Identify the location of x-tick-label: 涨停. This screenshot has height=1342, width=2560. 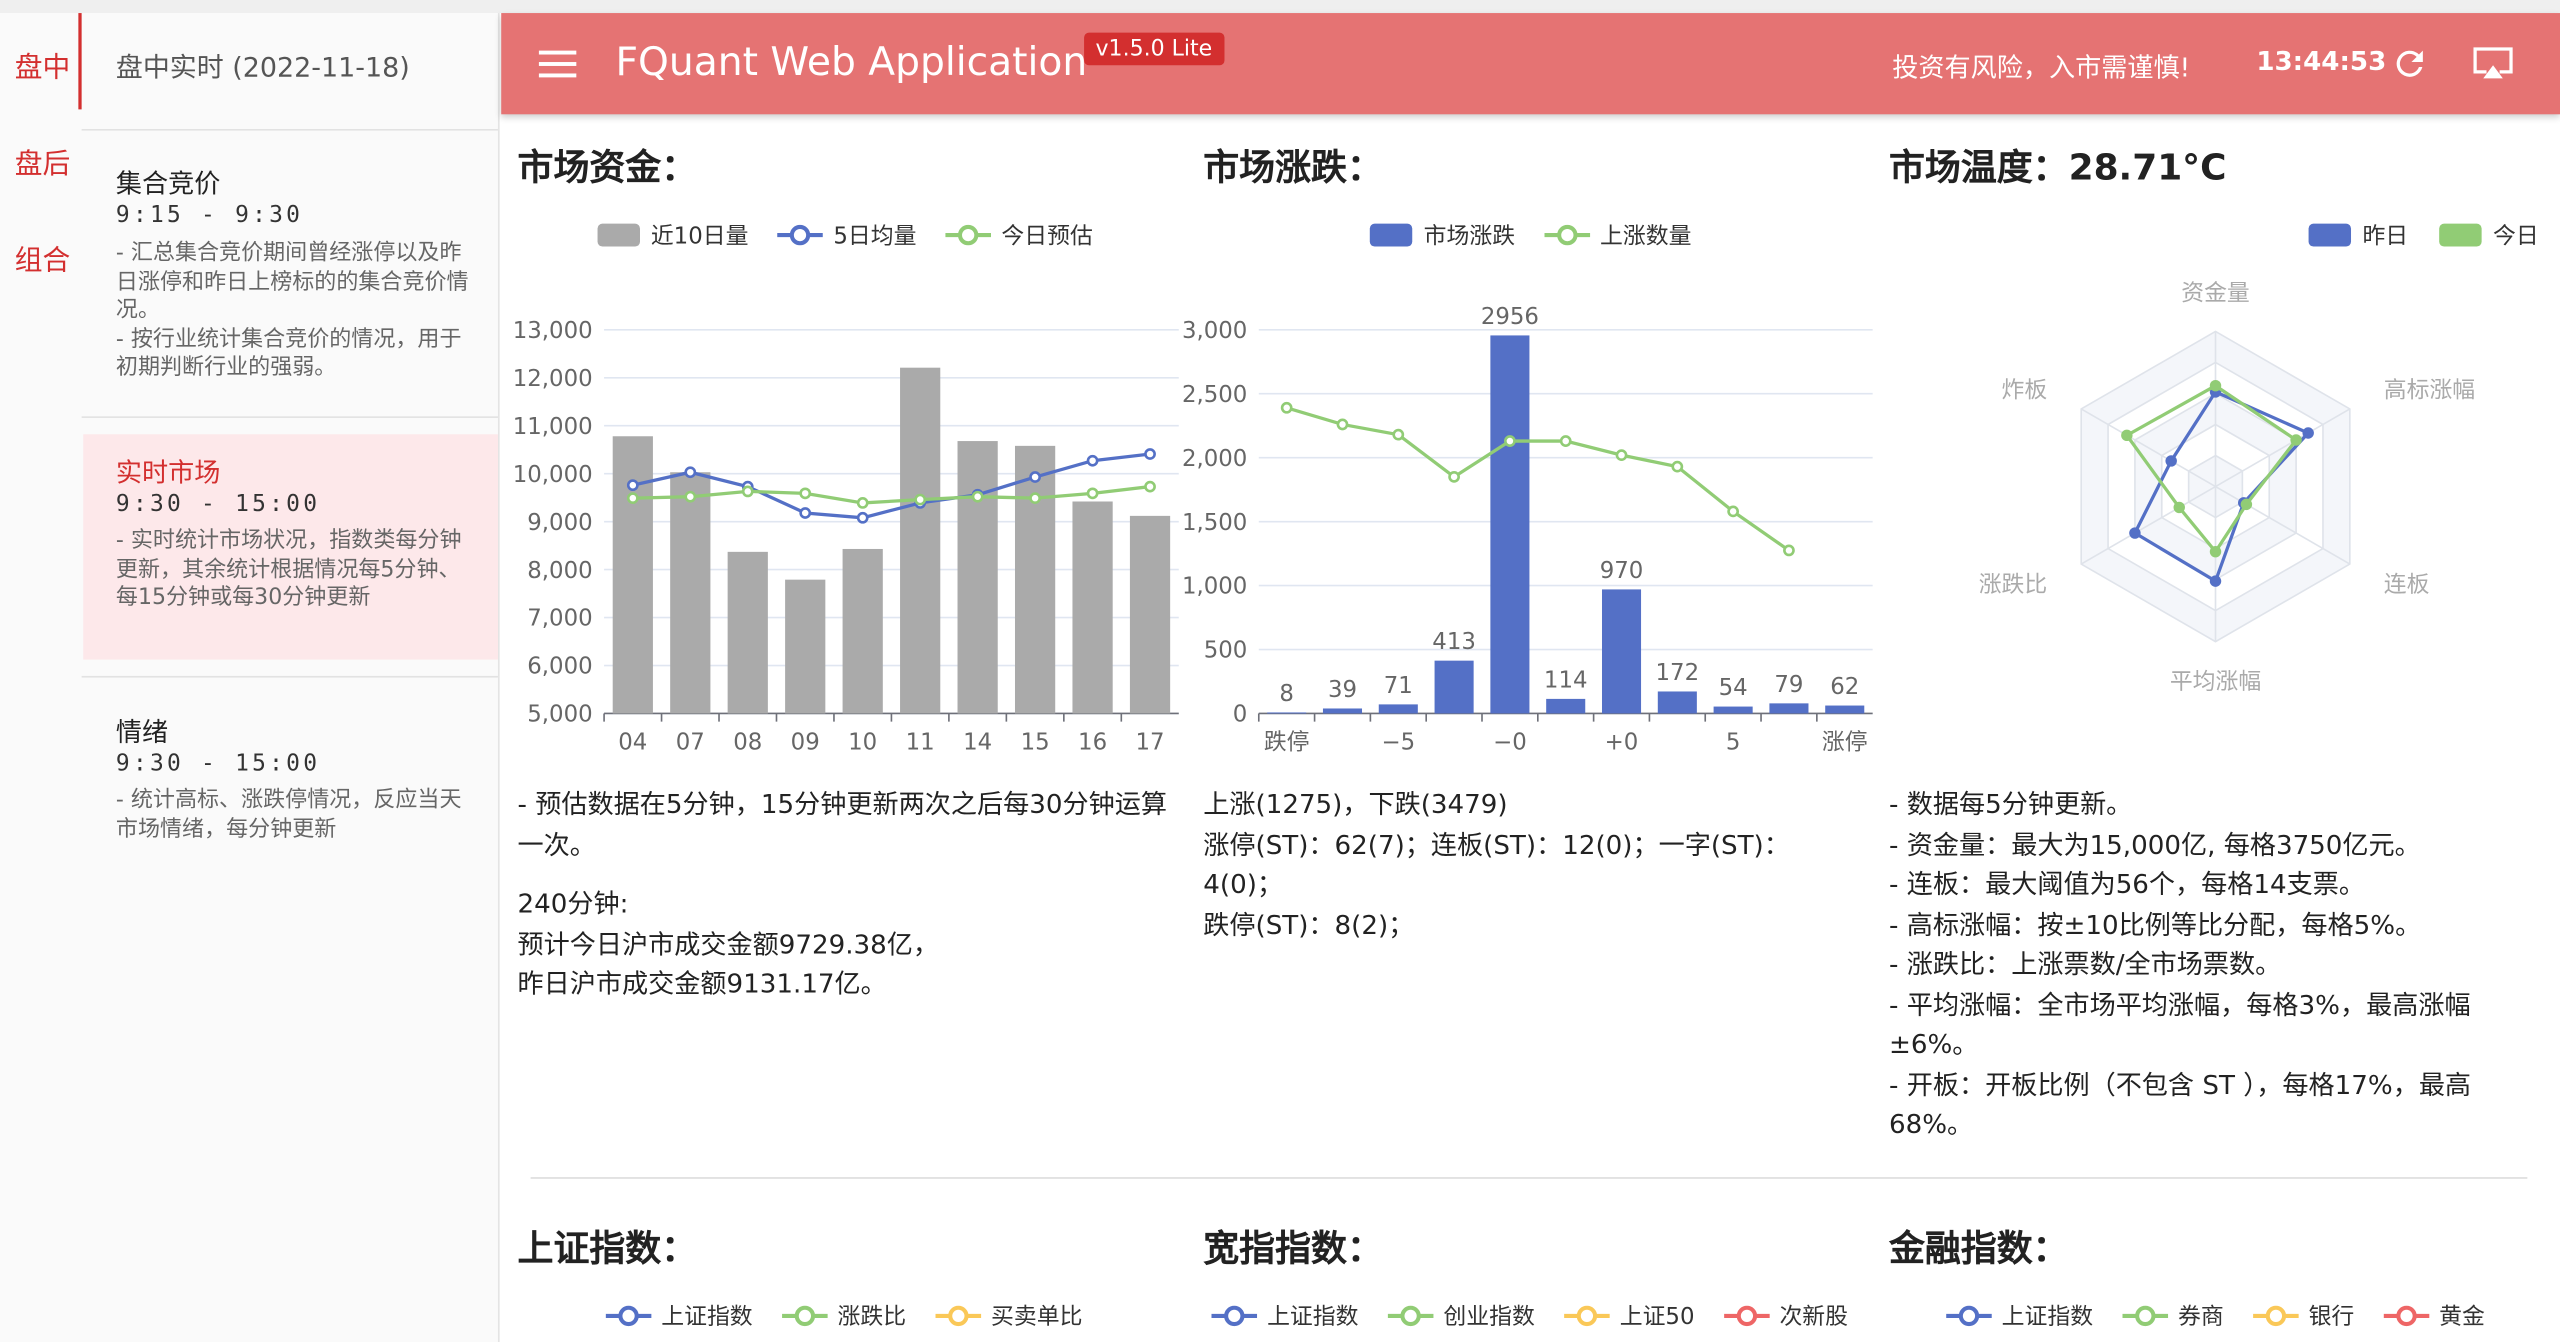
(1845, 742).